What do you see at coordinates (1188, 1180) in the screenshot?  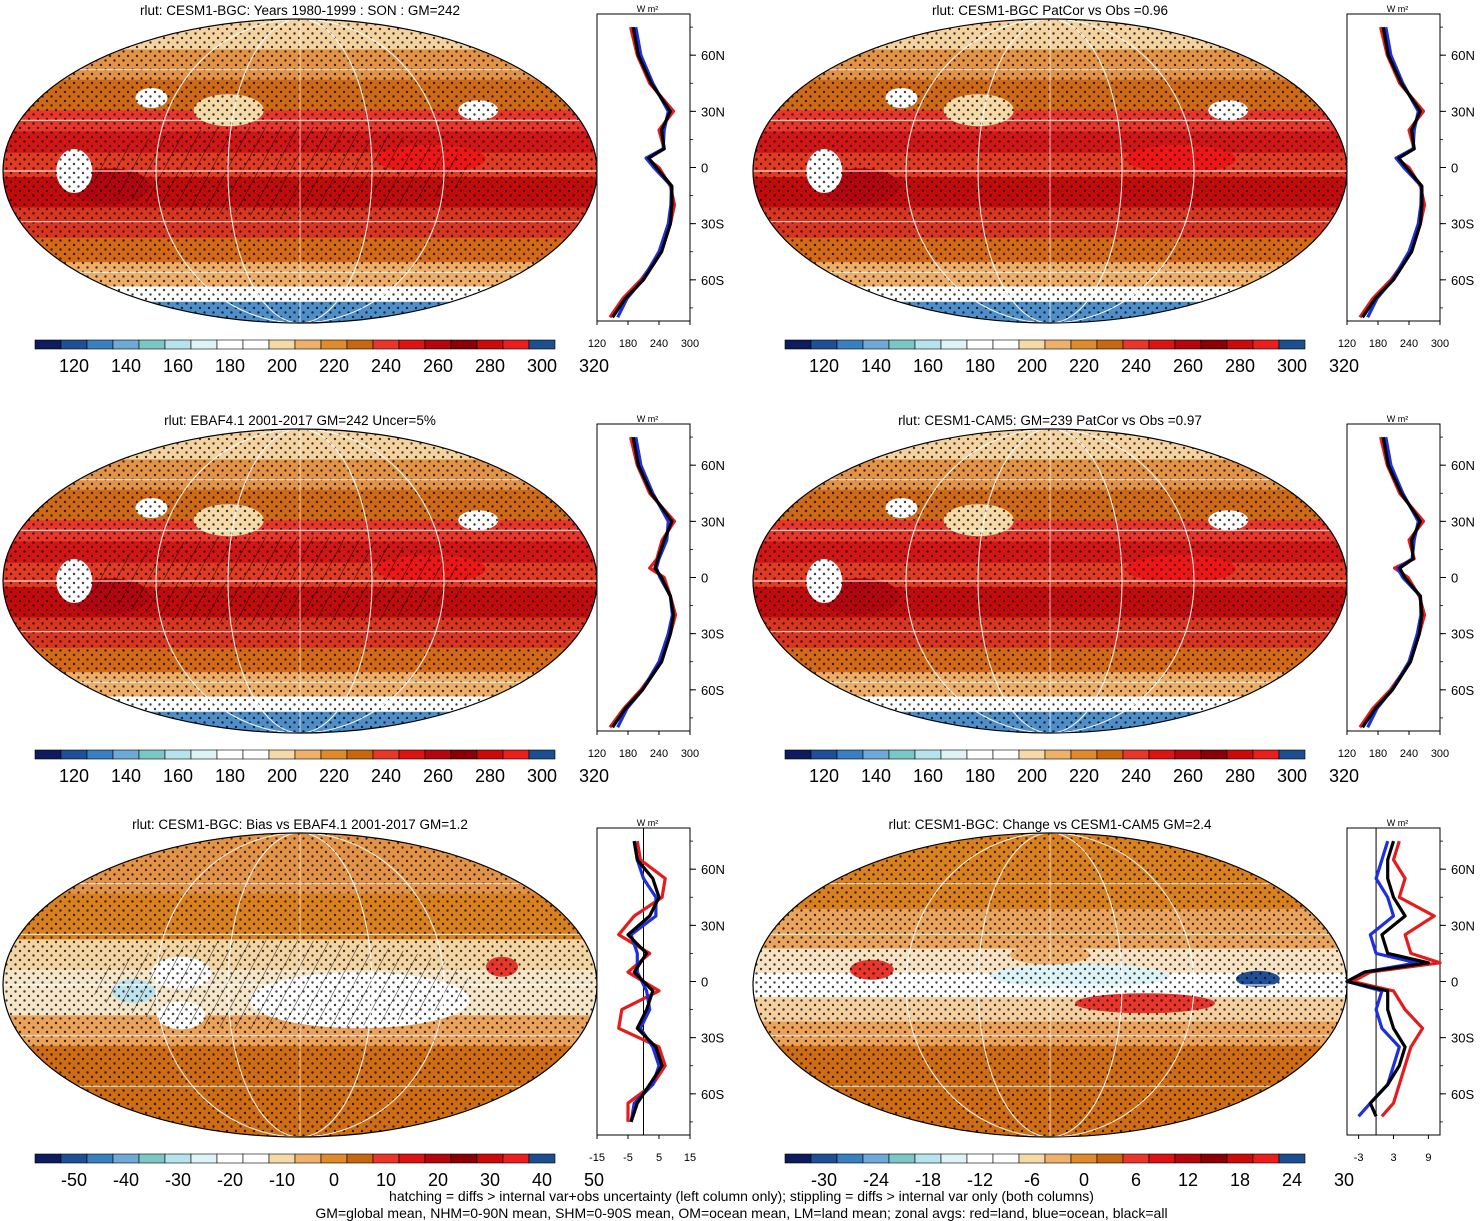 I see `colorbar-tick-label: 12` at bounding box center [1188, 1180].